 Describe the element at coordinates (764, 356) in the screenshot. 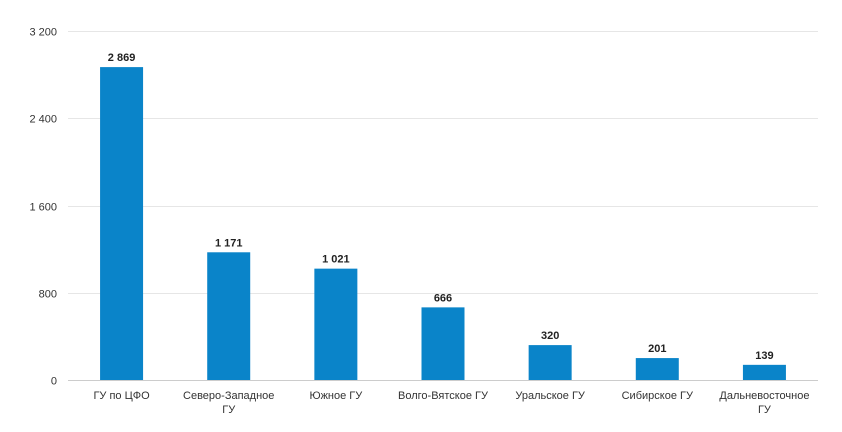

I see `data-label: 139` at that location.